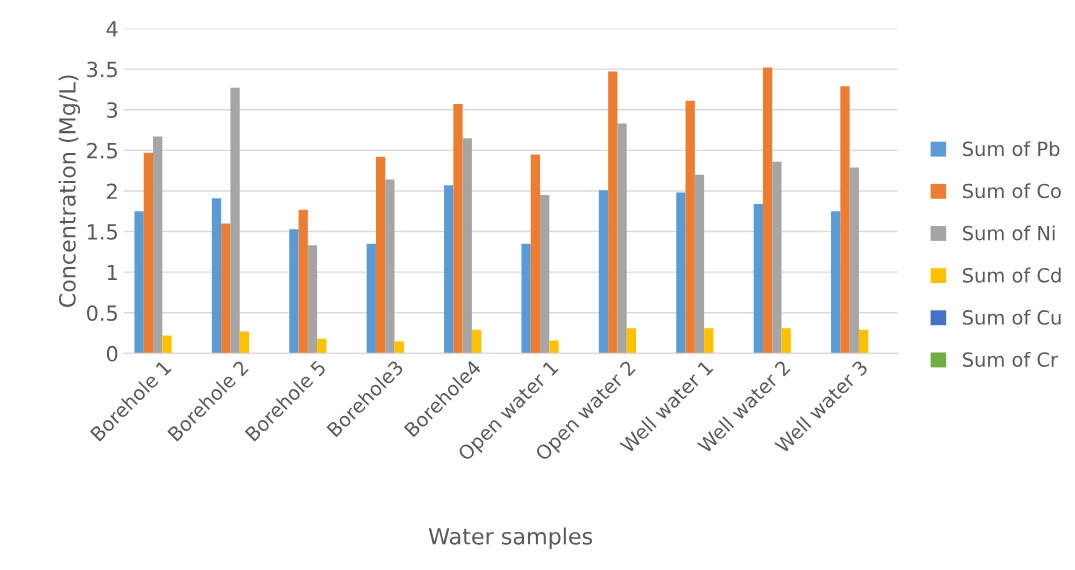 The image size is (1075, 570). What do you see at coordinates (1011, 149) in the screenshot?
I see `legend-label: Sum of Pb` at bounding box center [1011, 149].